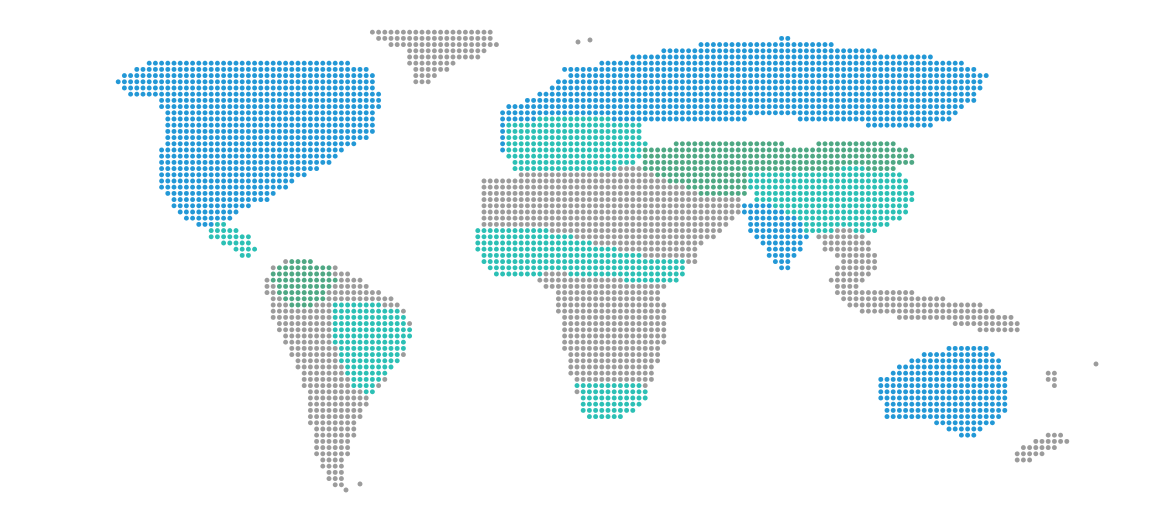 This screenshot has height=520, width=1170. Describe the element at coordinates (379, 355) in the screenshot. I see `map-dot-south-america-east` at that location.